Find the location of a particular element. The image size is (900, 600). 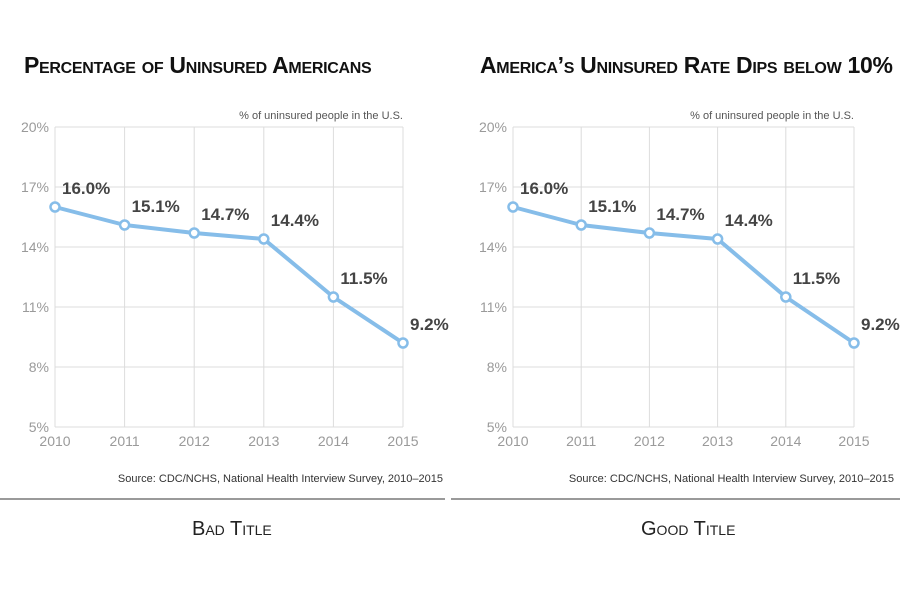

panel-caption: Bad Title is located at coordinates (232, 529).